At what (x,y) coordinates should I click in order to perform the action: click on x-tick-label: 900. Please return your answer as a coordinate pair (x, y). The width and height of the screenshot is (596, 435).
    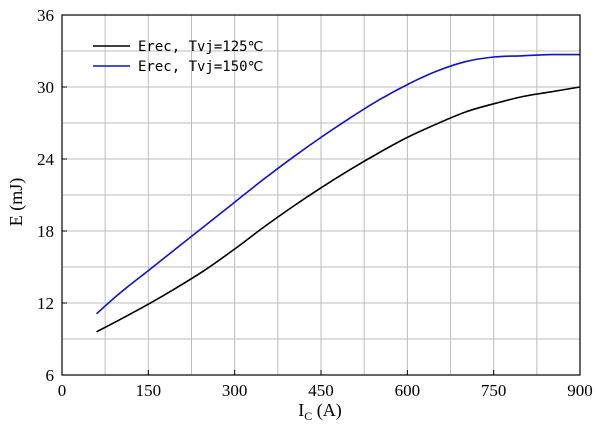
    Looking at the image, I should click on (580, 390).